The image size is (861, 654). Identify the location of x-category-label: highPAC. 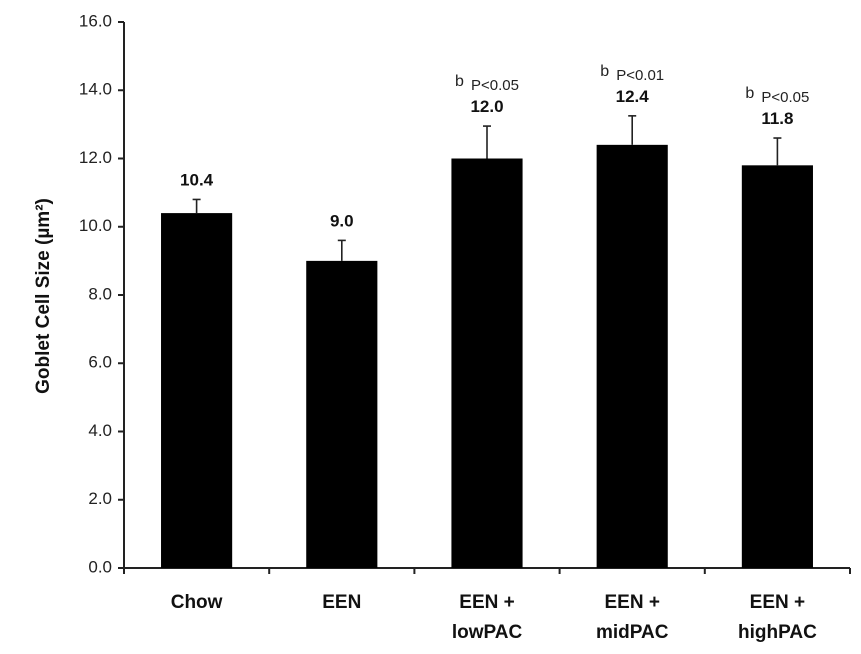
(777, 632).